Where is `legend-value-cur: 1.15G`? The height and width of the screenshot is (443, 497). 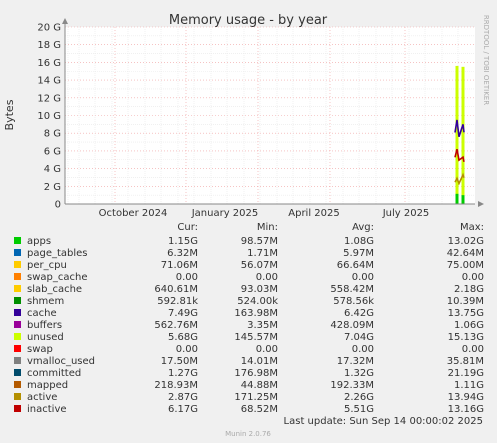
legend-value-cur: 1.15G is located at coordinates (183, 241).